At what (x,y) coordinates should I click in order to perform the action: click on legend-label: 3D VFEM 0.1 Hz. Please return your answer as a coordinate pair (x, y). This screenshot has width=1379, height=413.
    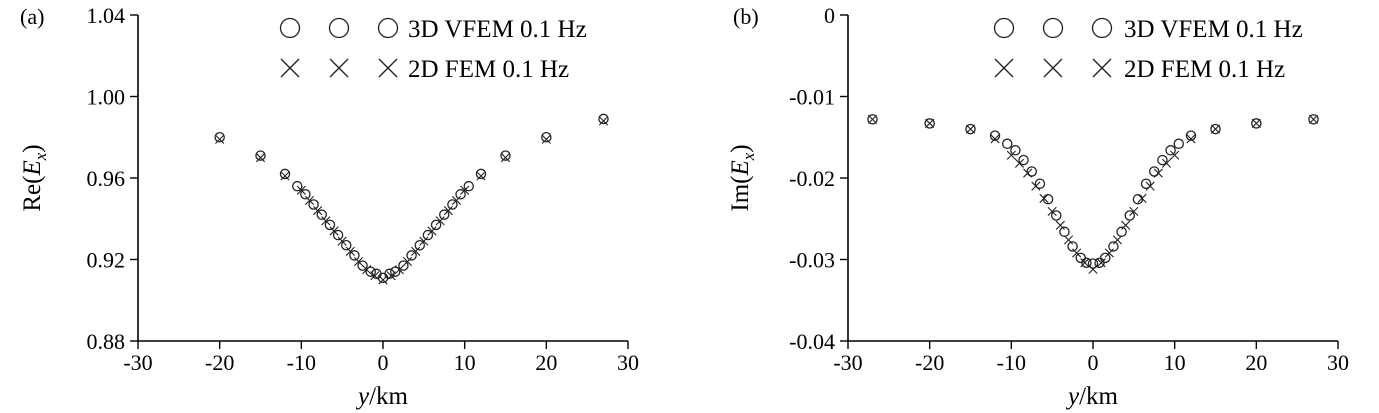
    Looking at the image, I should click on (1213, 29).